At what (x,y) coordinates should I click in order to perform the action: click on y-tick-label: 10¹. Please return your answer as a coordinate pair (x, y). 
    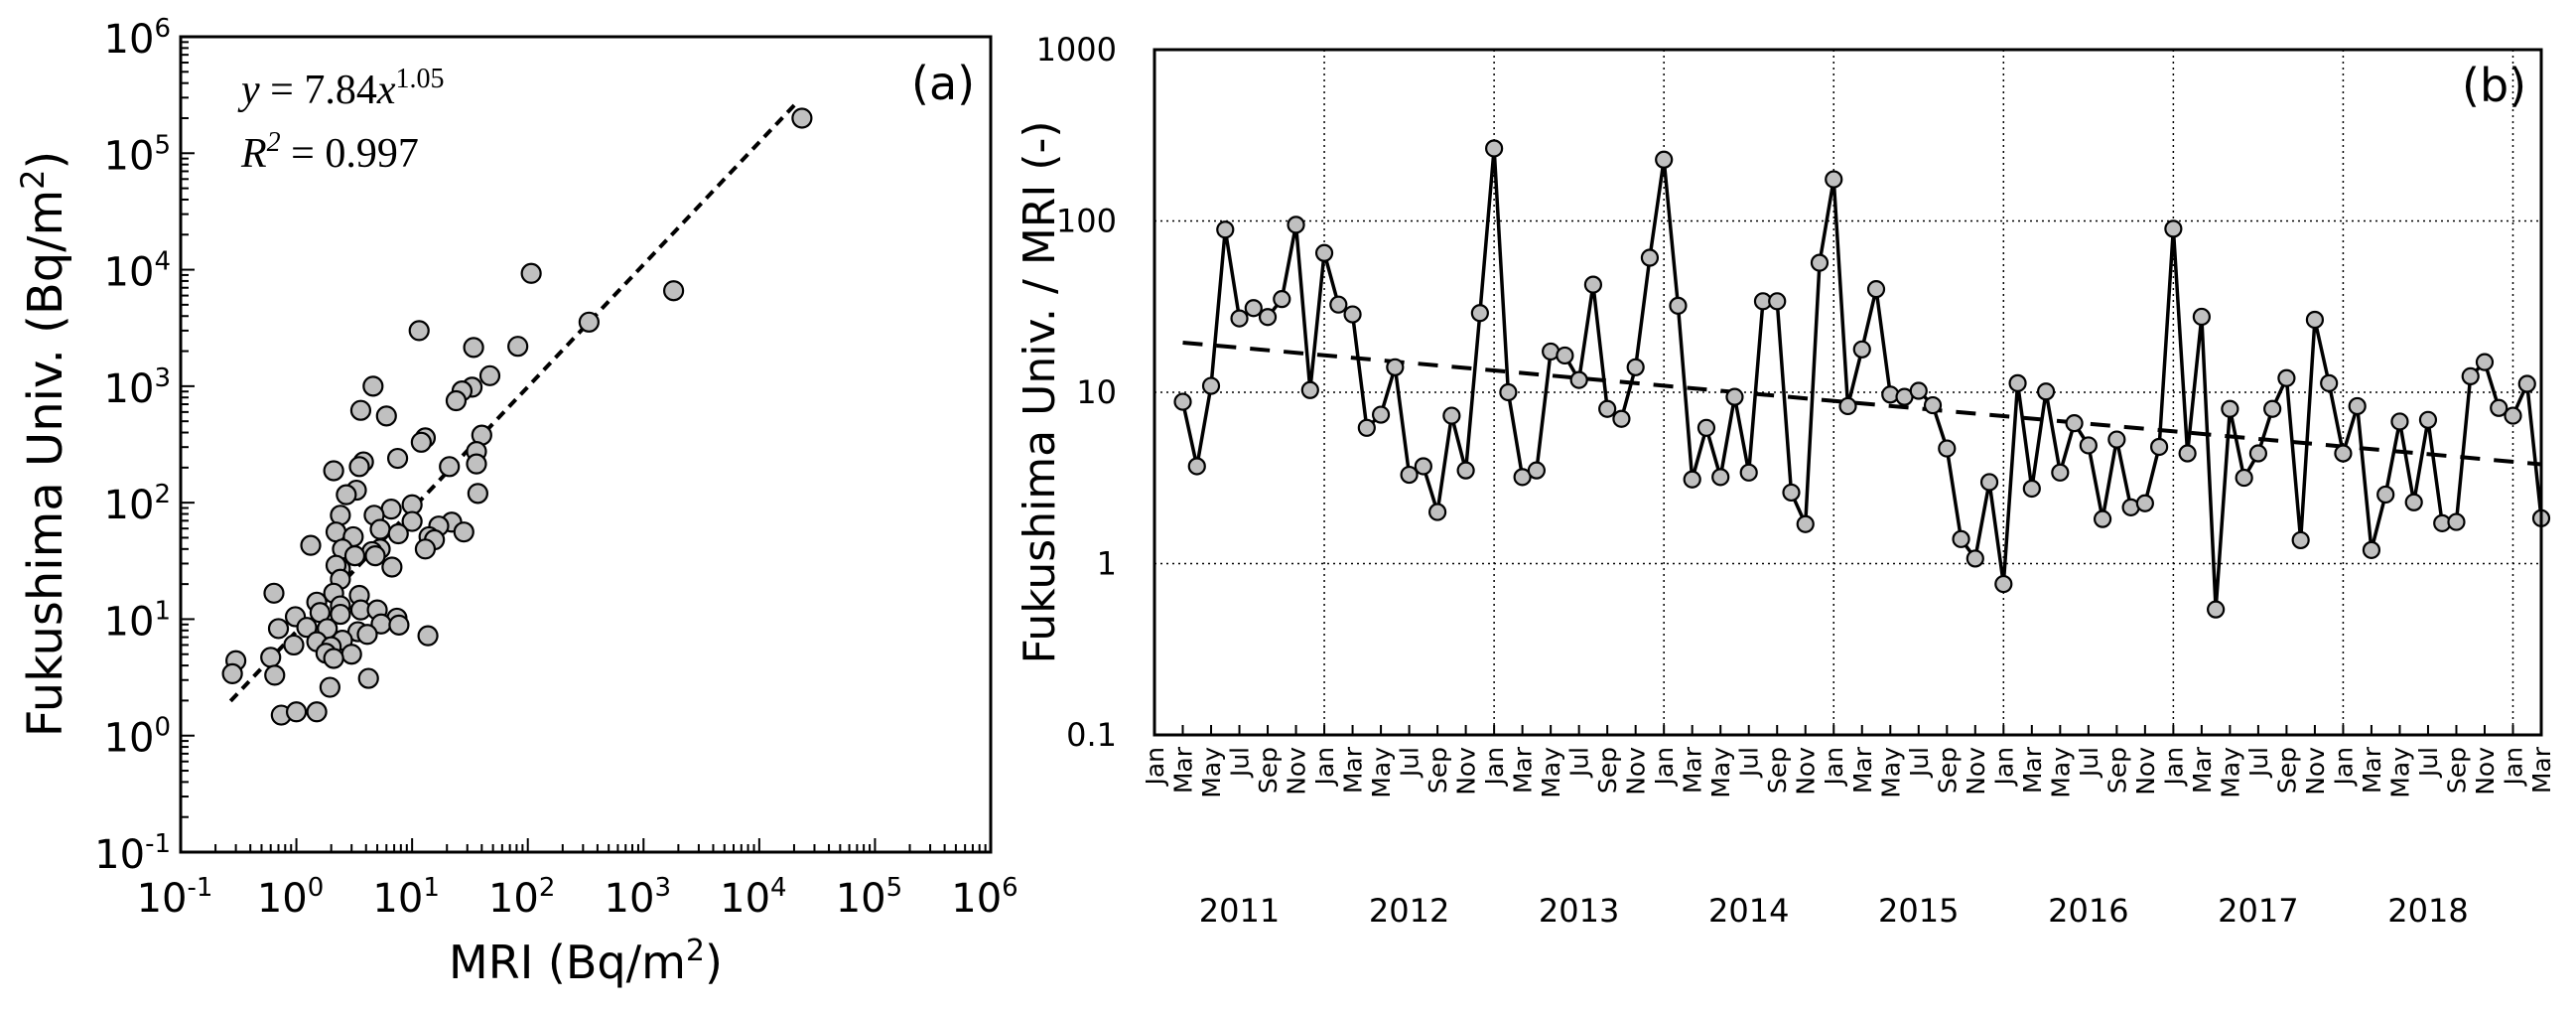
    Looking at the image, I should click on (137, 620).